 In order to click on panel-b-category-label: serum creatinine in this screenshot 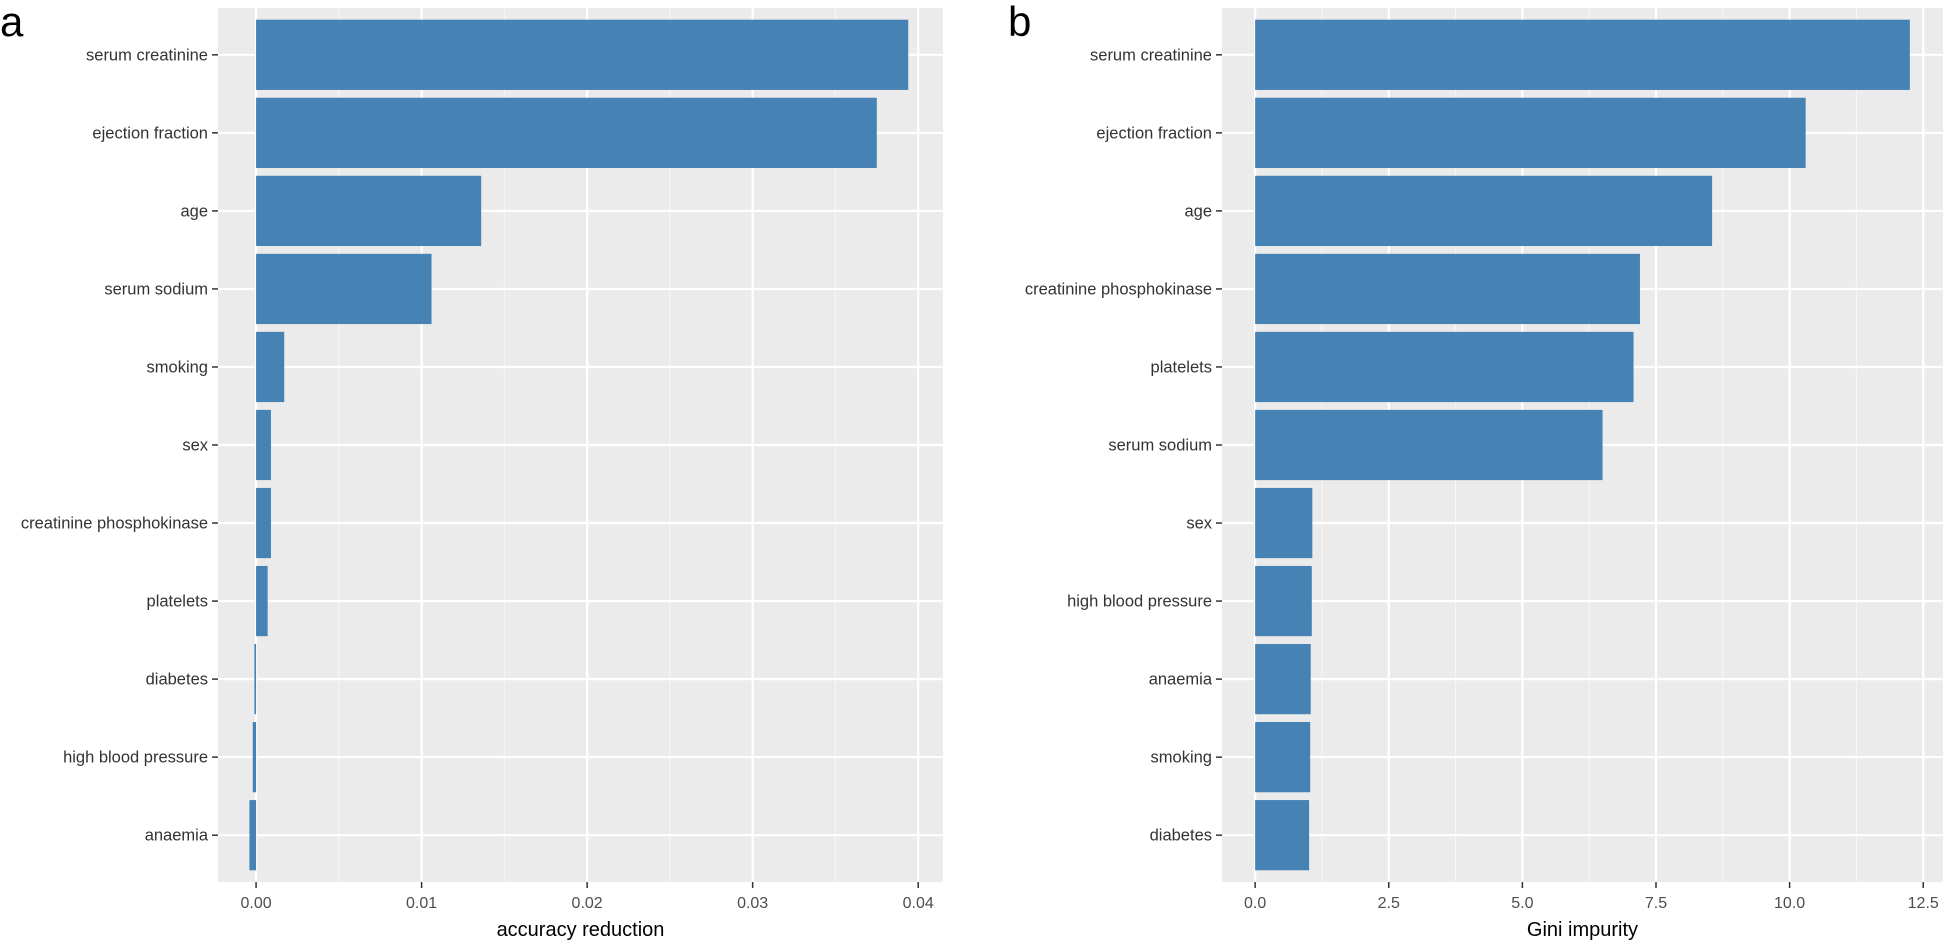, I will do `click(1151, 55)`.